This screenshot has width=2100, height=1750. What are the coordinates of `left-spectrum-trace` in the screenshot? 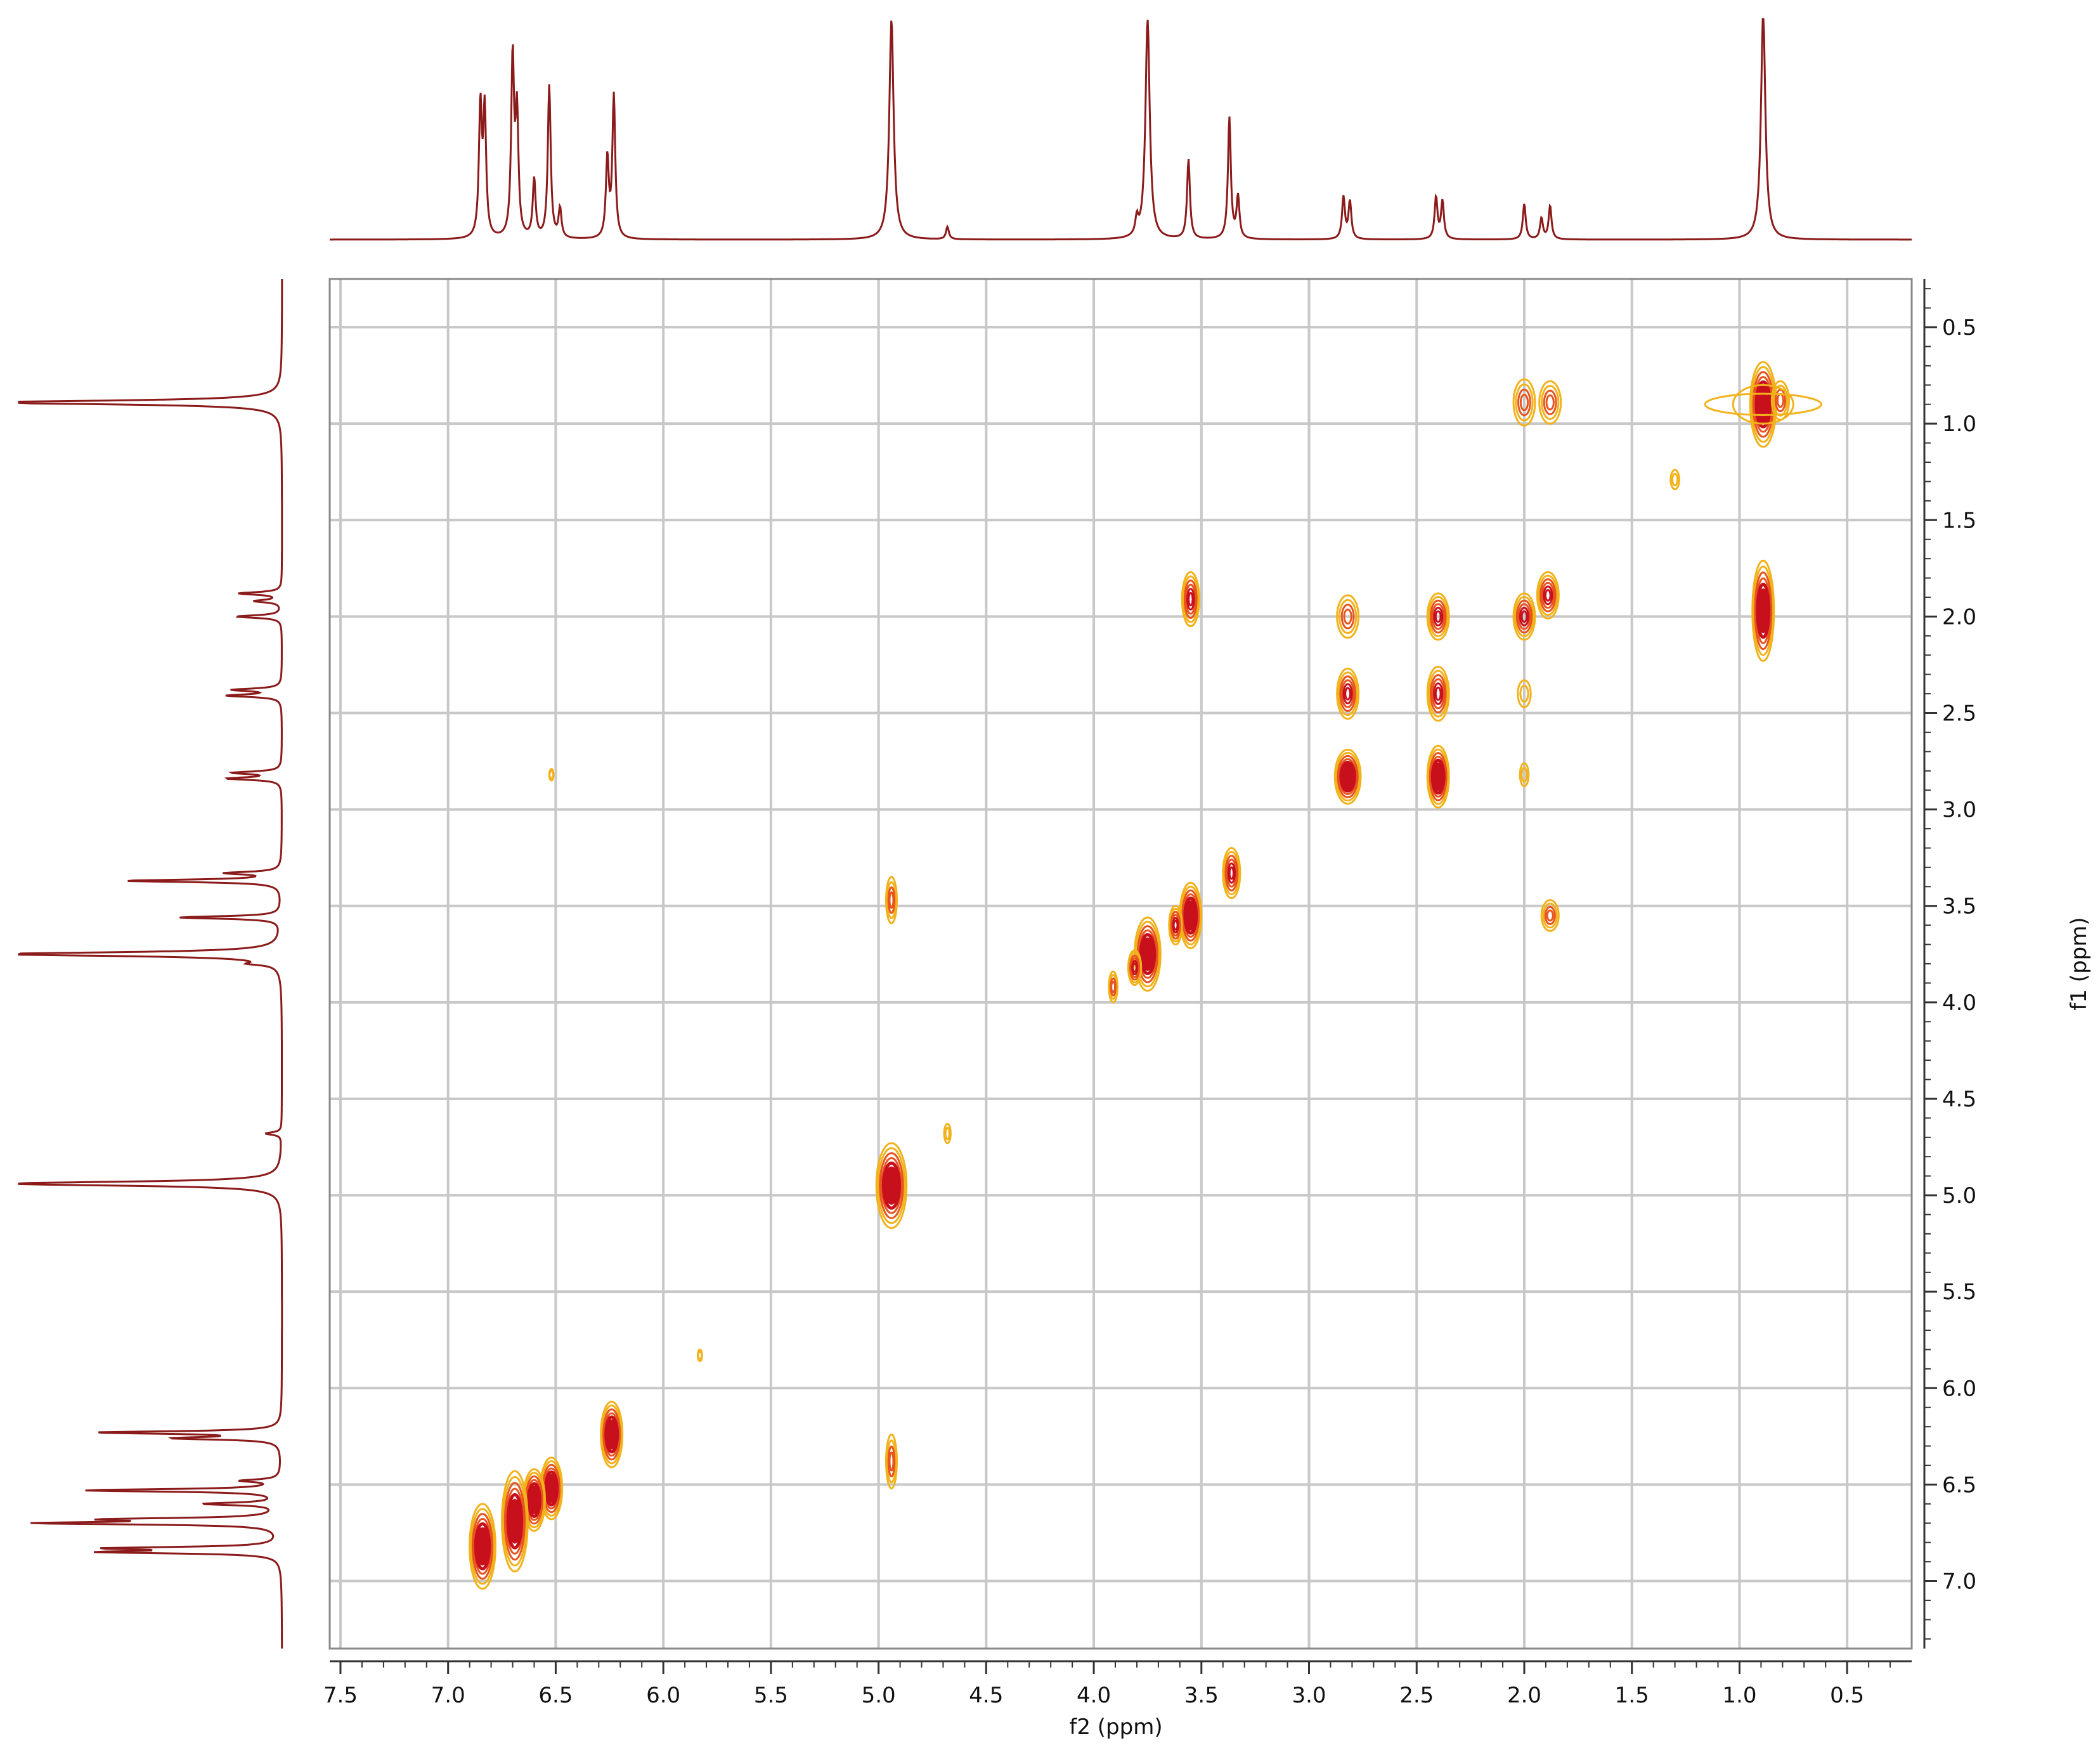 It's located at (151, 964).